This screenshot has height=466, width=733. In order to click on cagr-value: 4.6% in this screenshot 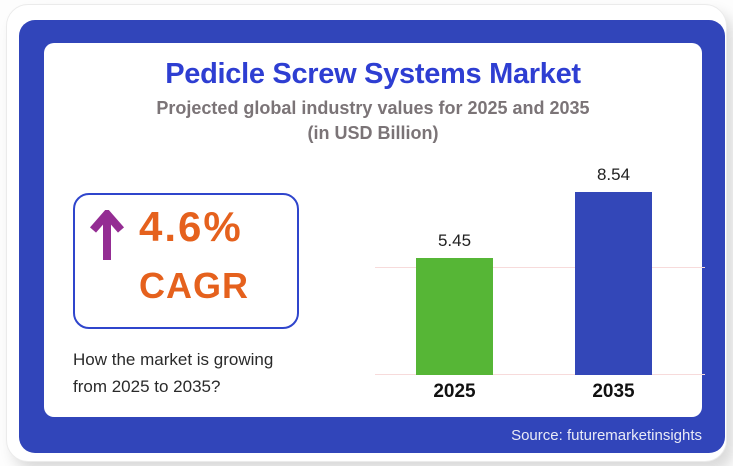, I will do `click(191, 226)`.